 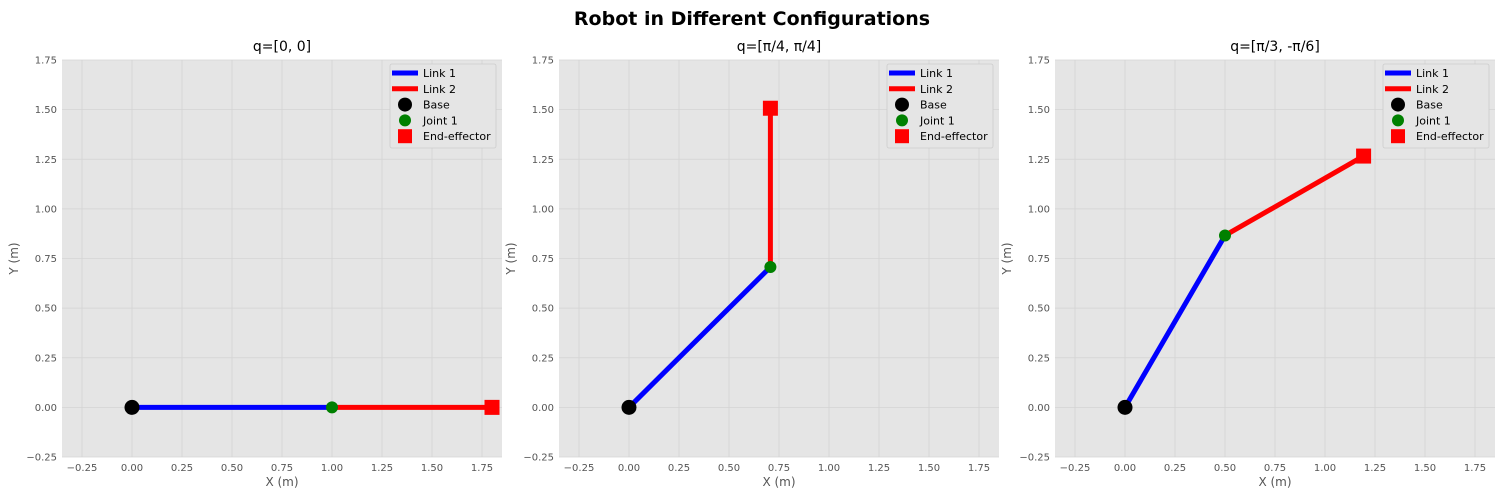 I want to click on link-2-line, so click(x=1294, y=195).